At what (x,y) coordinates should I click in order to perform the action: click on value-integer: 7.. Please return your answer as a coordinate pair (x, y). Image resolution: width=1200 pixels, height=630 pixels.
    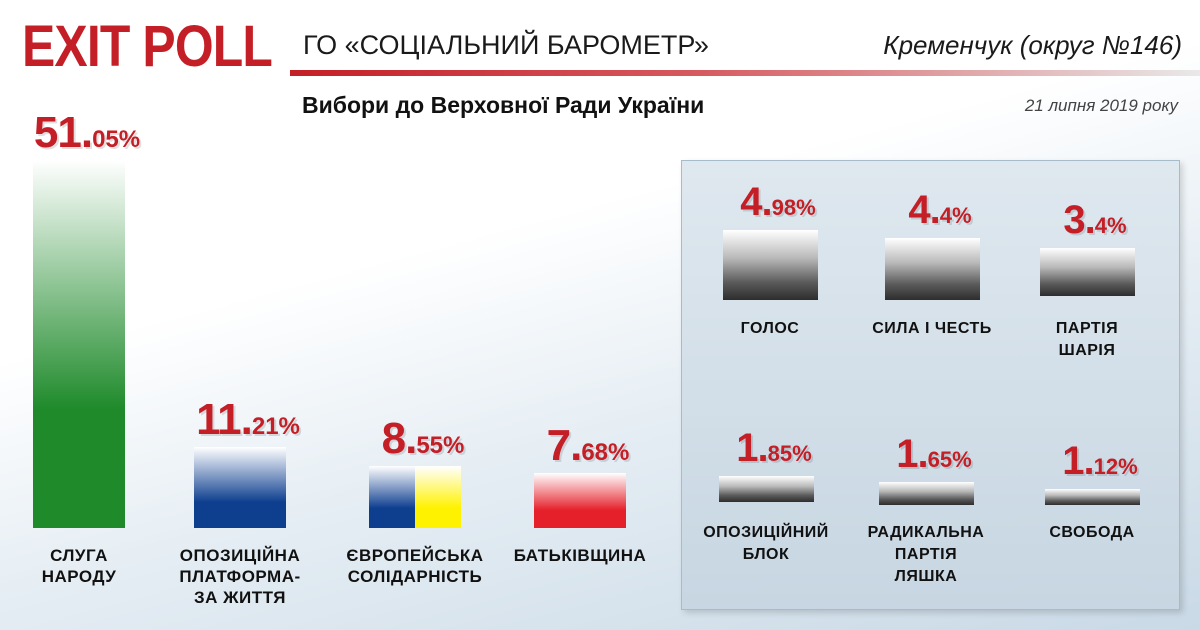
    Looking at the image, I should click on (564, 445).